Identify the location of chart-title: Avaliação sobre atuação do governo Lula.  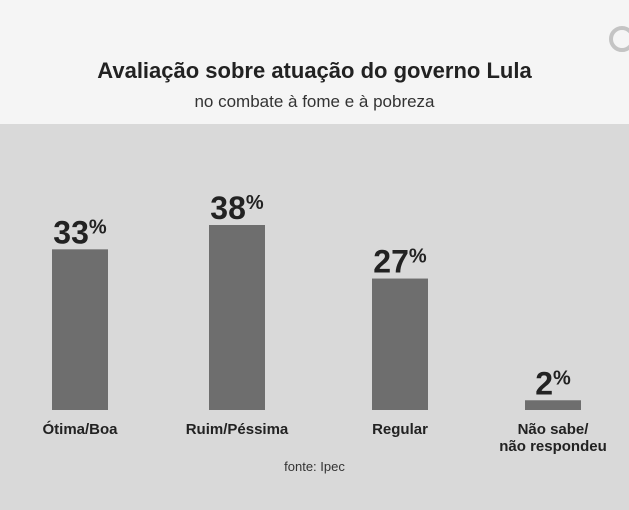
(314, 70).